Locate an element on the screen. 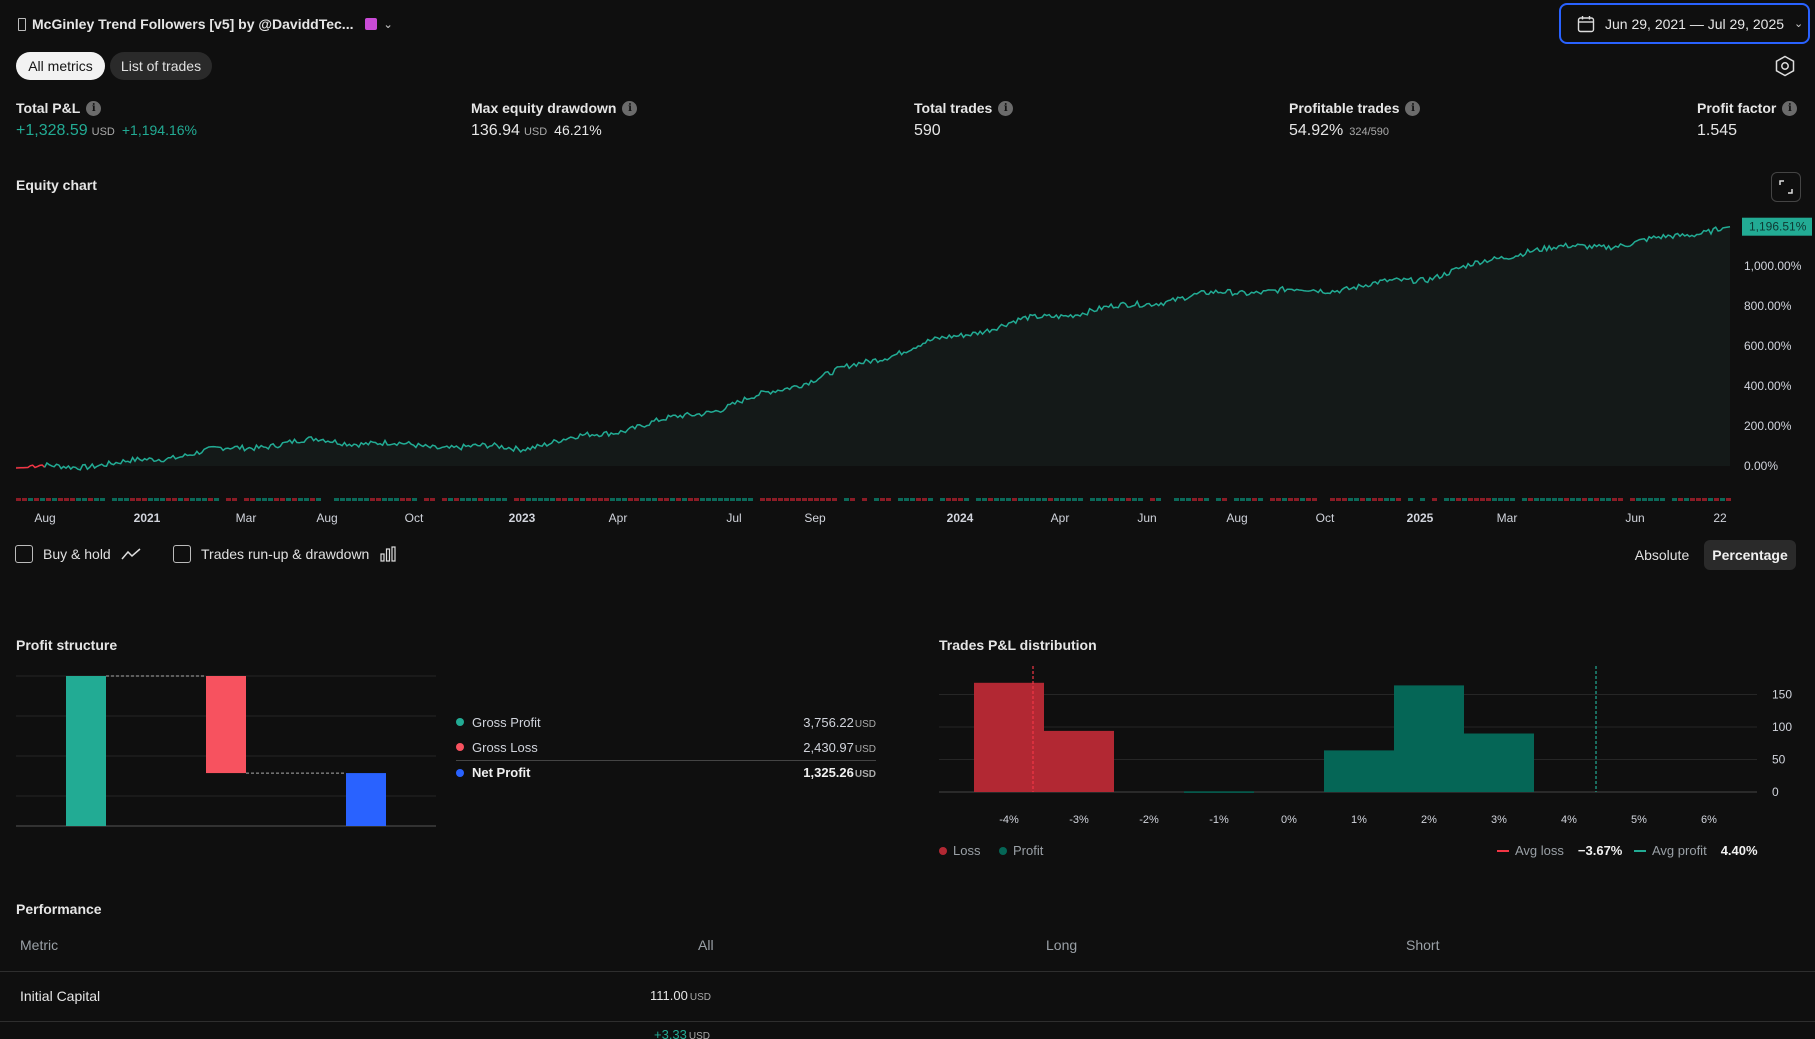  x-axis-label: -2% is located at coordinates (1149, 820).